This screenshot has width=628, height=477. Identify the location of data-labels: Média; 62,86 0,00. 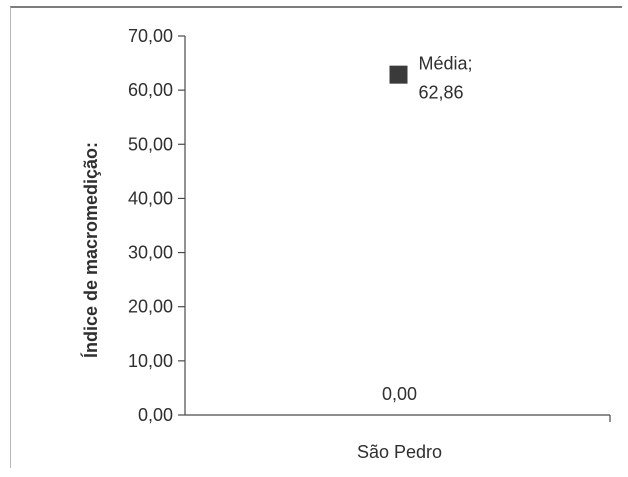
(427, 229).